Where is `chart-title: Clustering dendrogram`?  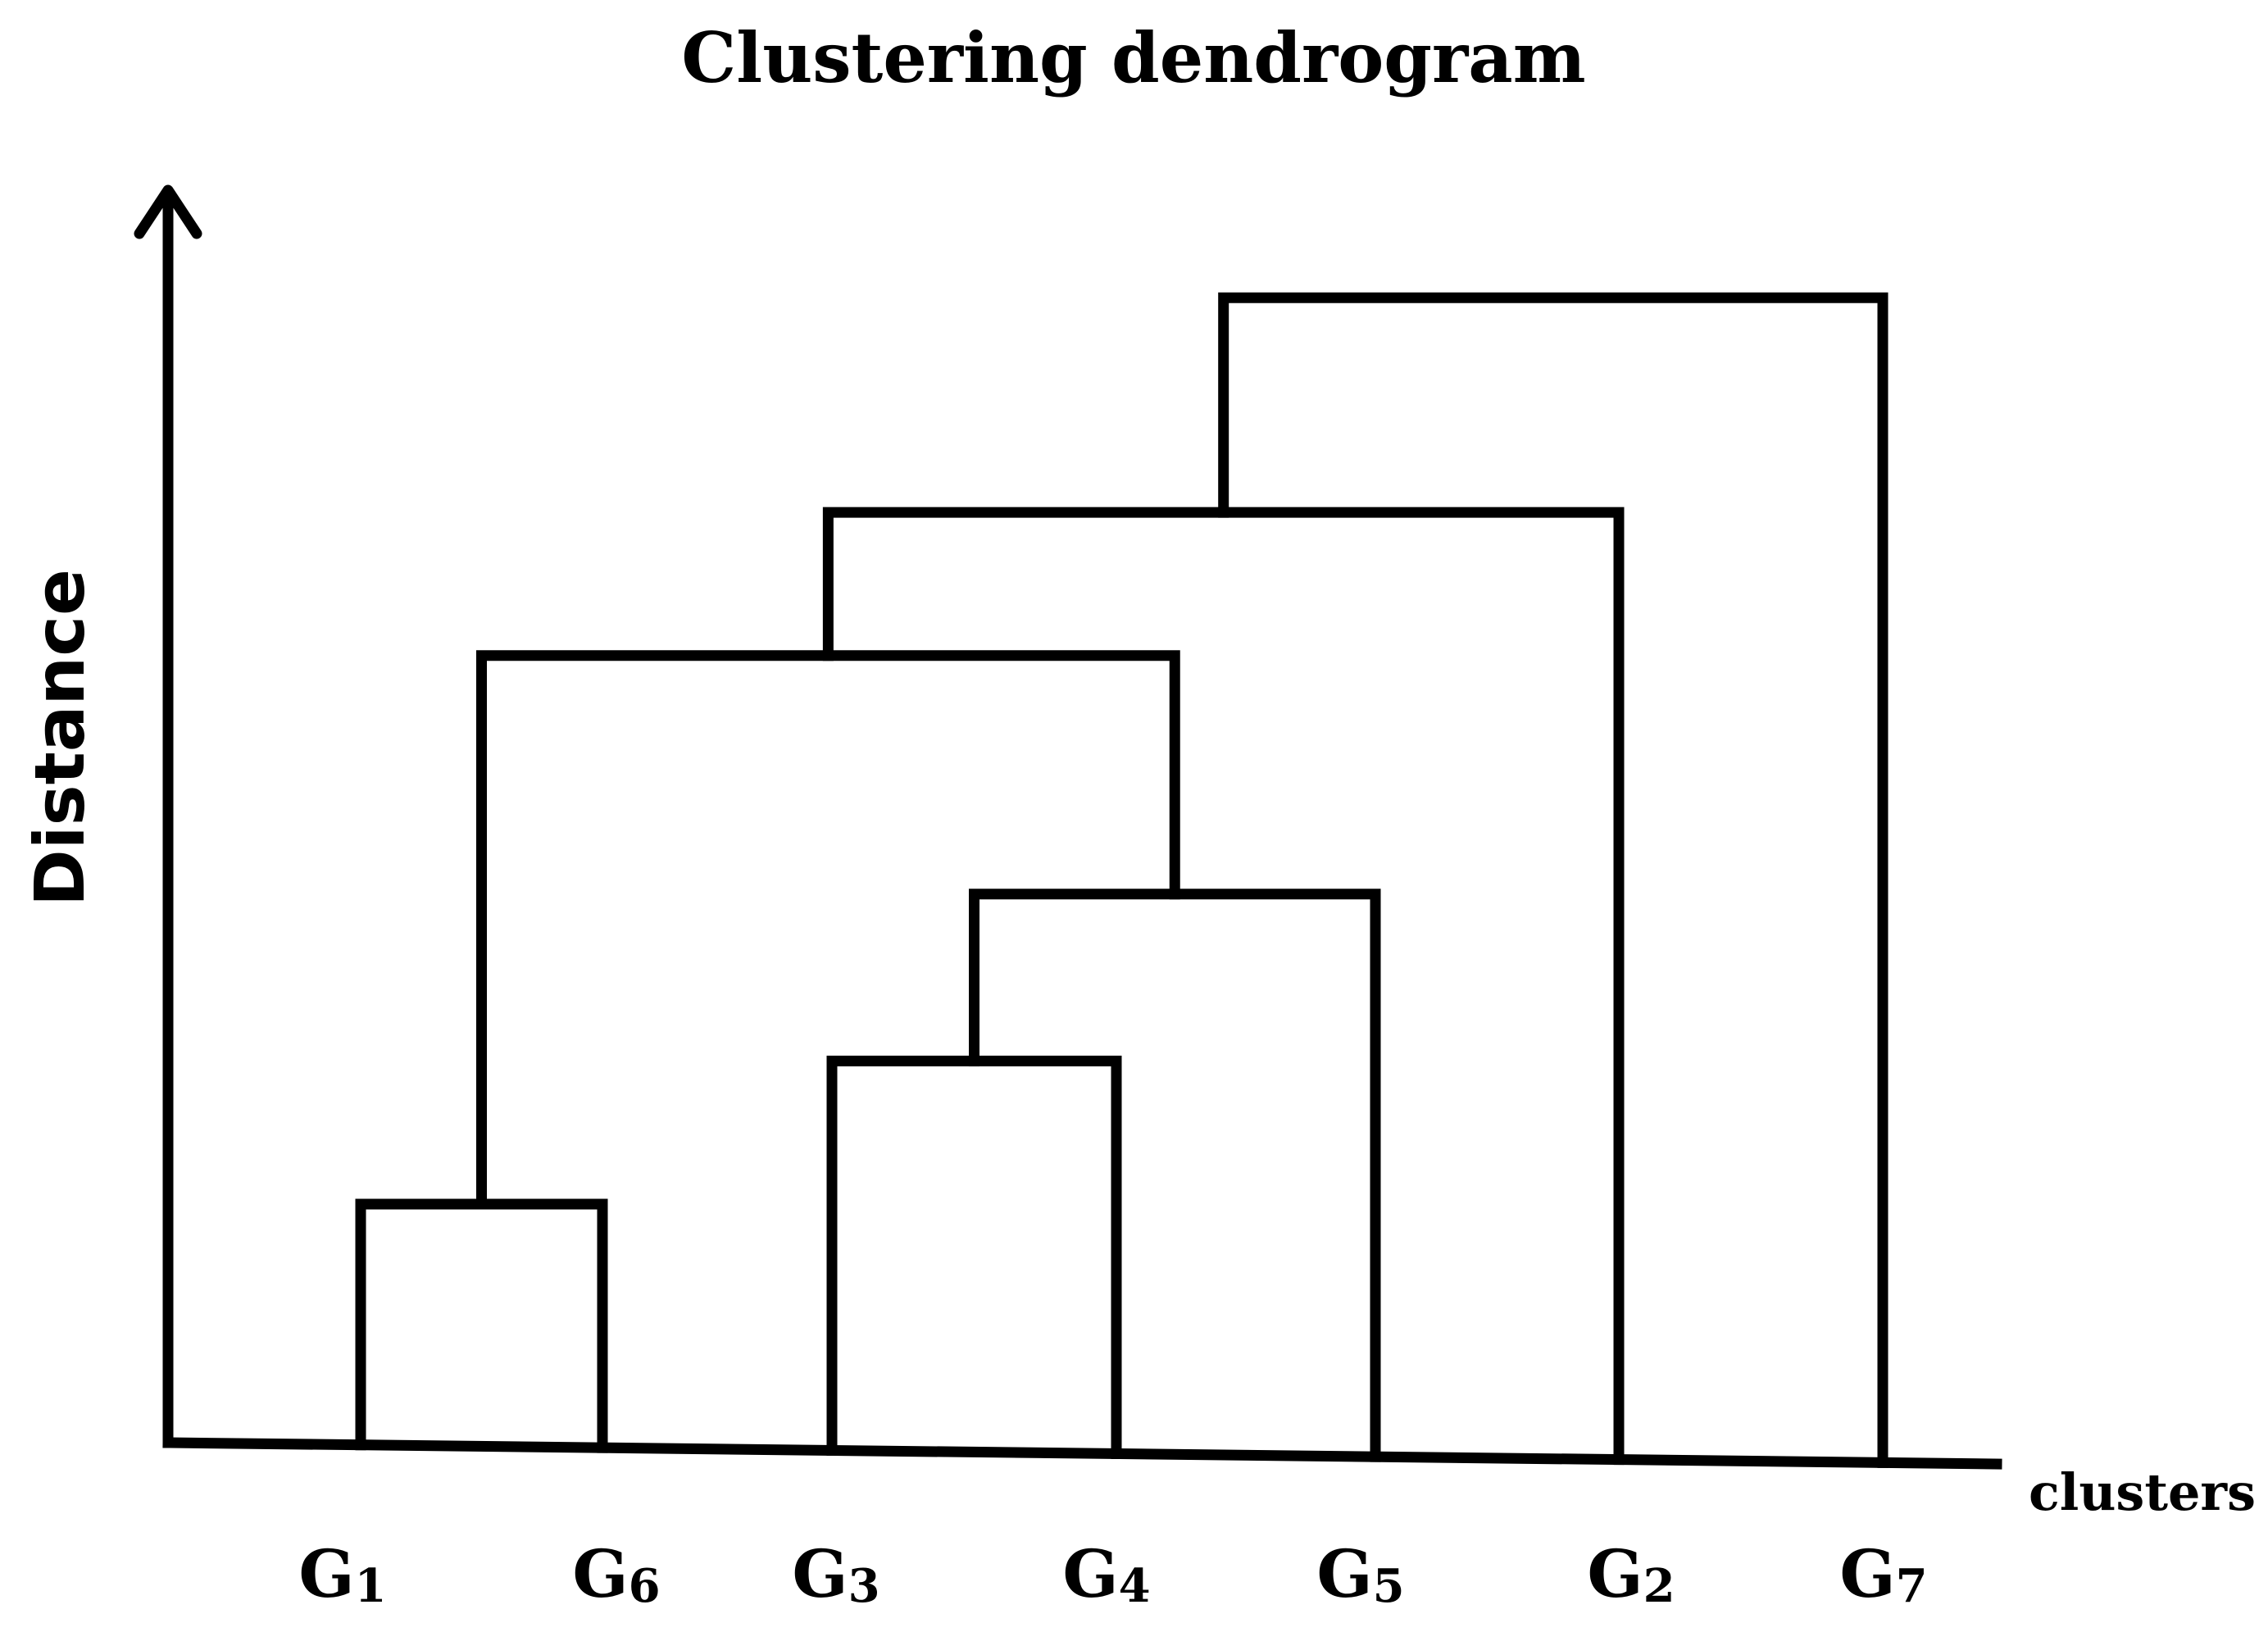
chart-title: Clustering dendrogram is located at coordinates (1133, 57).